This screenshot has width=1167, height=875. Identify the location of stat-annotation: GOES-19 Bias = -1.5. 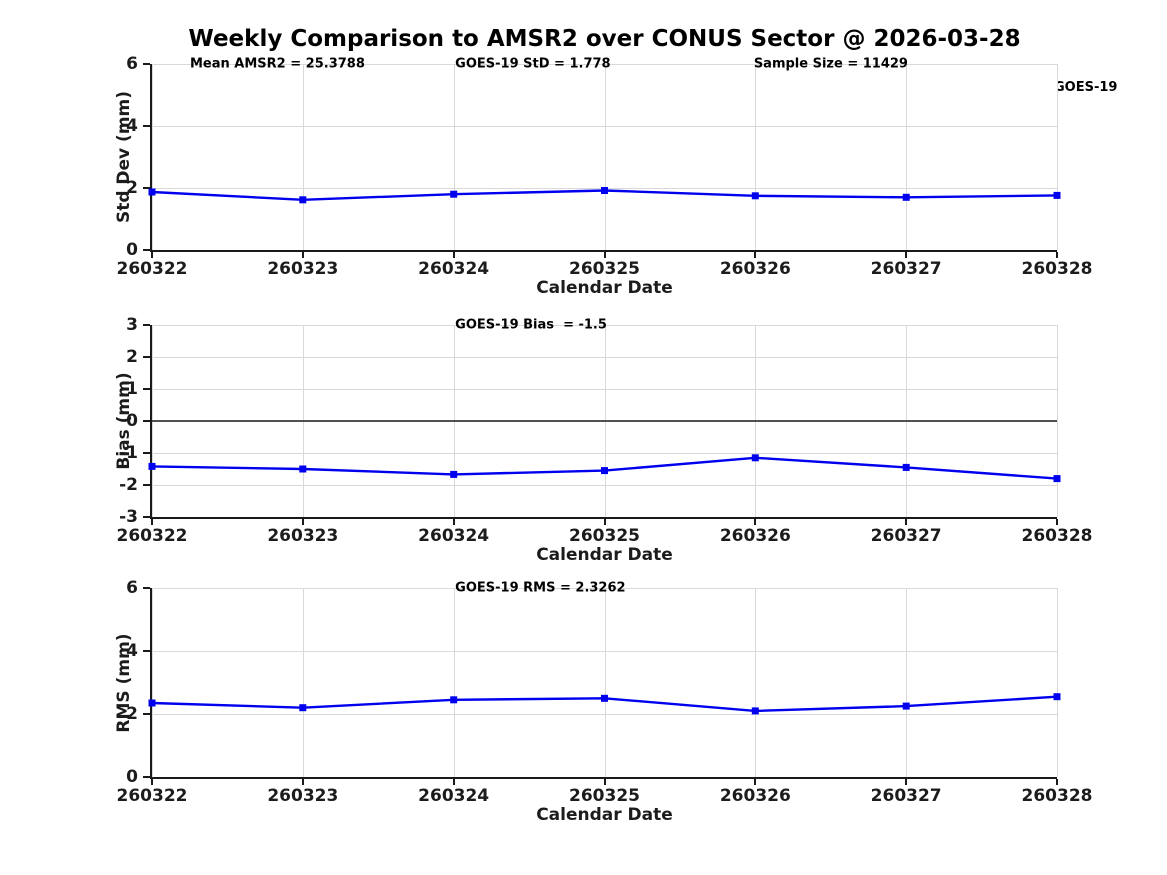
(531, 325).